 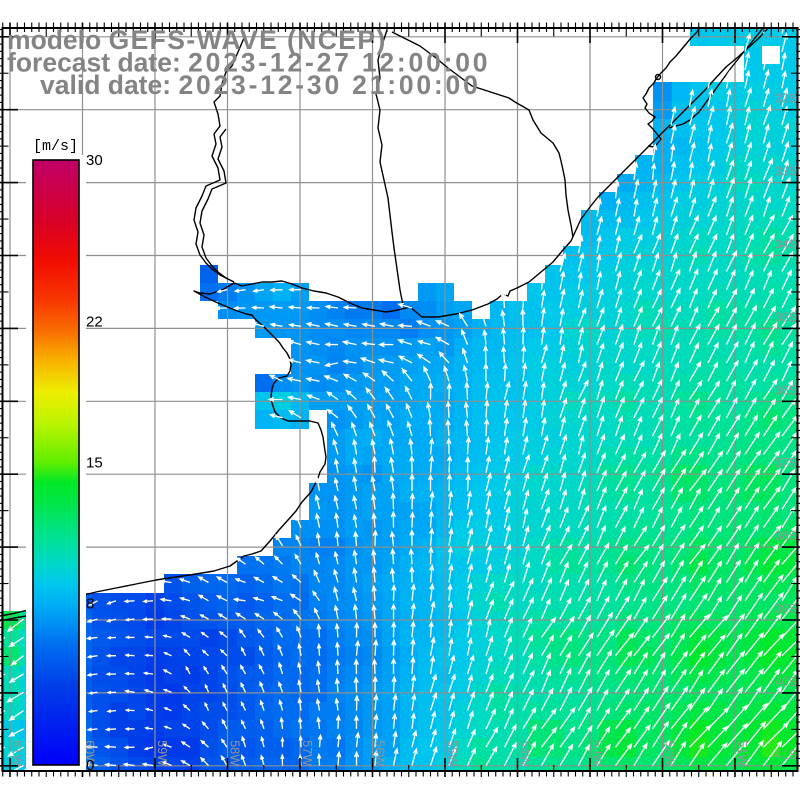 What do you see at coordinates (162, 753) in the screenshot?
I see `svg-text: 59W` at bounding box center [162, 753].